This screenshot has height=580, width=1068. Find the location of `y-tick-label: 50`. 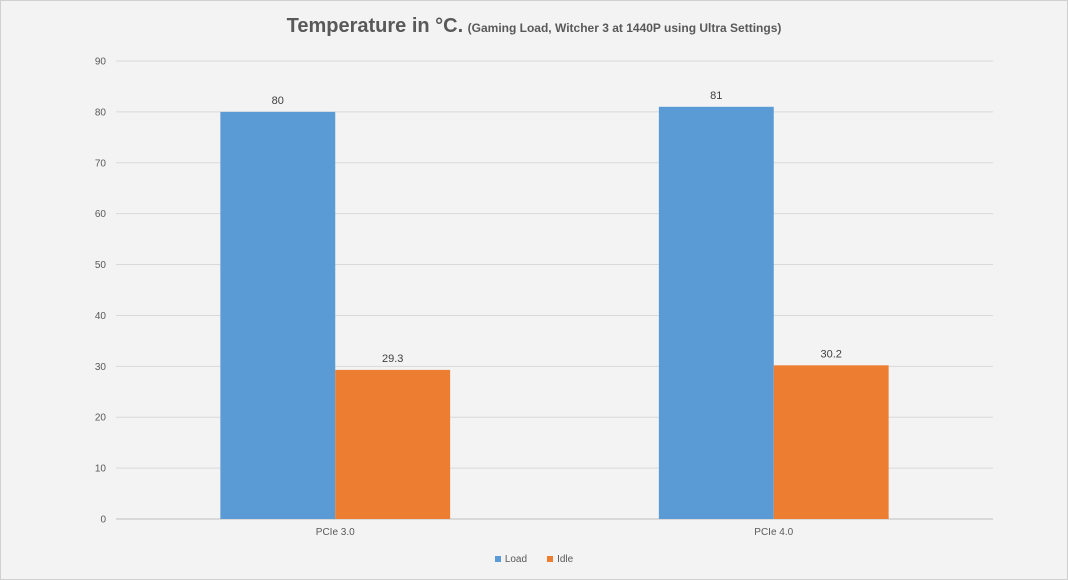

y-tick-label: 50 is located at coordinates (101, 265).